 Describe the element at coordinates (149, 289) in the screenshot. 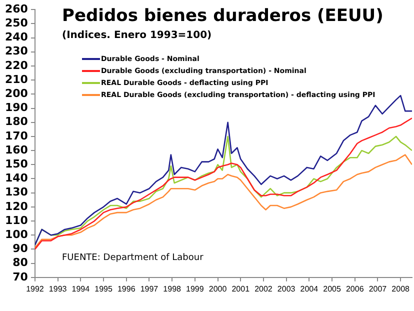

I see `x-tick-label: 1997` at that location.